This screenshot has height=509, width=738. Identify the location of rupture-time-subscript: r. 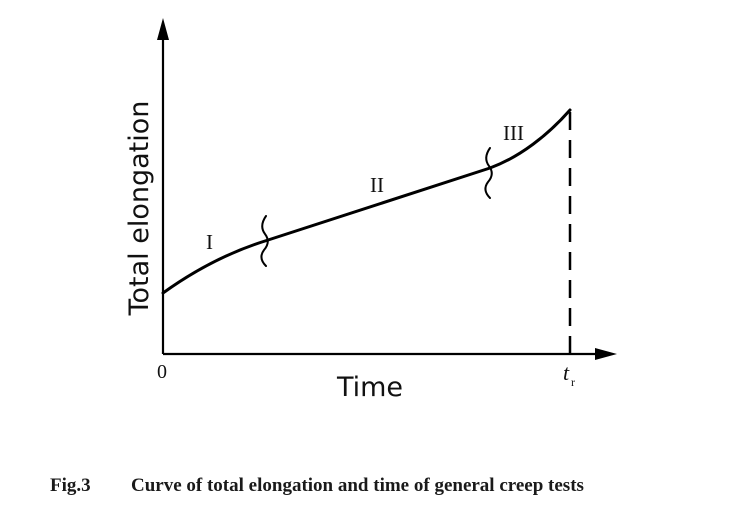
(573, 382).